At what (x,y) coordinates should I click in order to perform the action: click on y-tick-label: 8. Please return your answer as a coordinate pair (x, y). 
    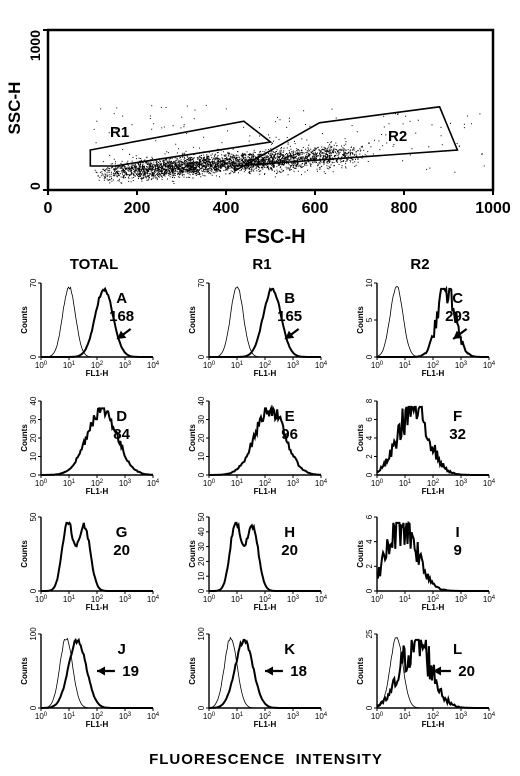
    Looking at the image, I should click on (369, 400).